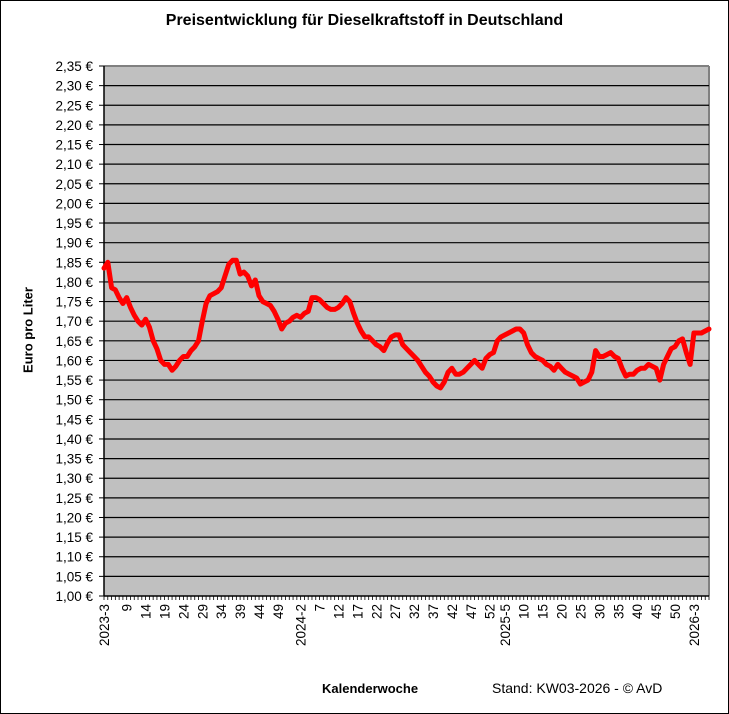  What do you see at coordinates (74, 576) in the screenshot?
I see `y-tick-label: 1,05 €` at bounding box center [74, 576].